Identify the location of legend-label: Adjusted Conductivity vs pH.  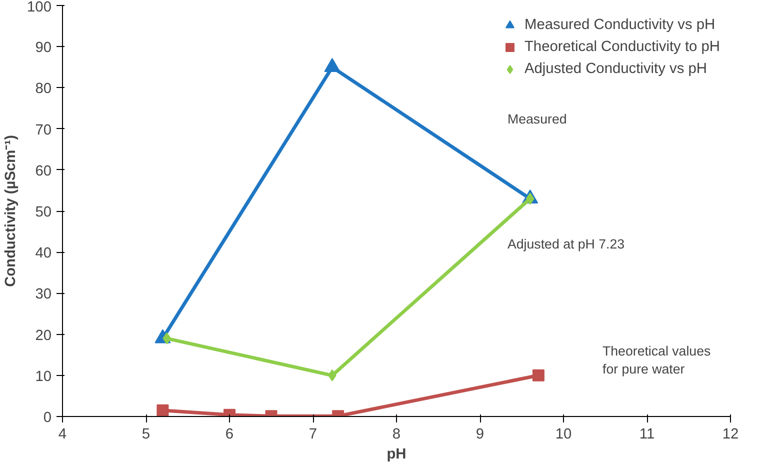
(615, 69).